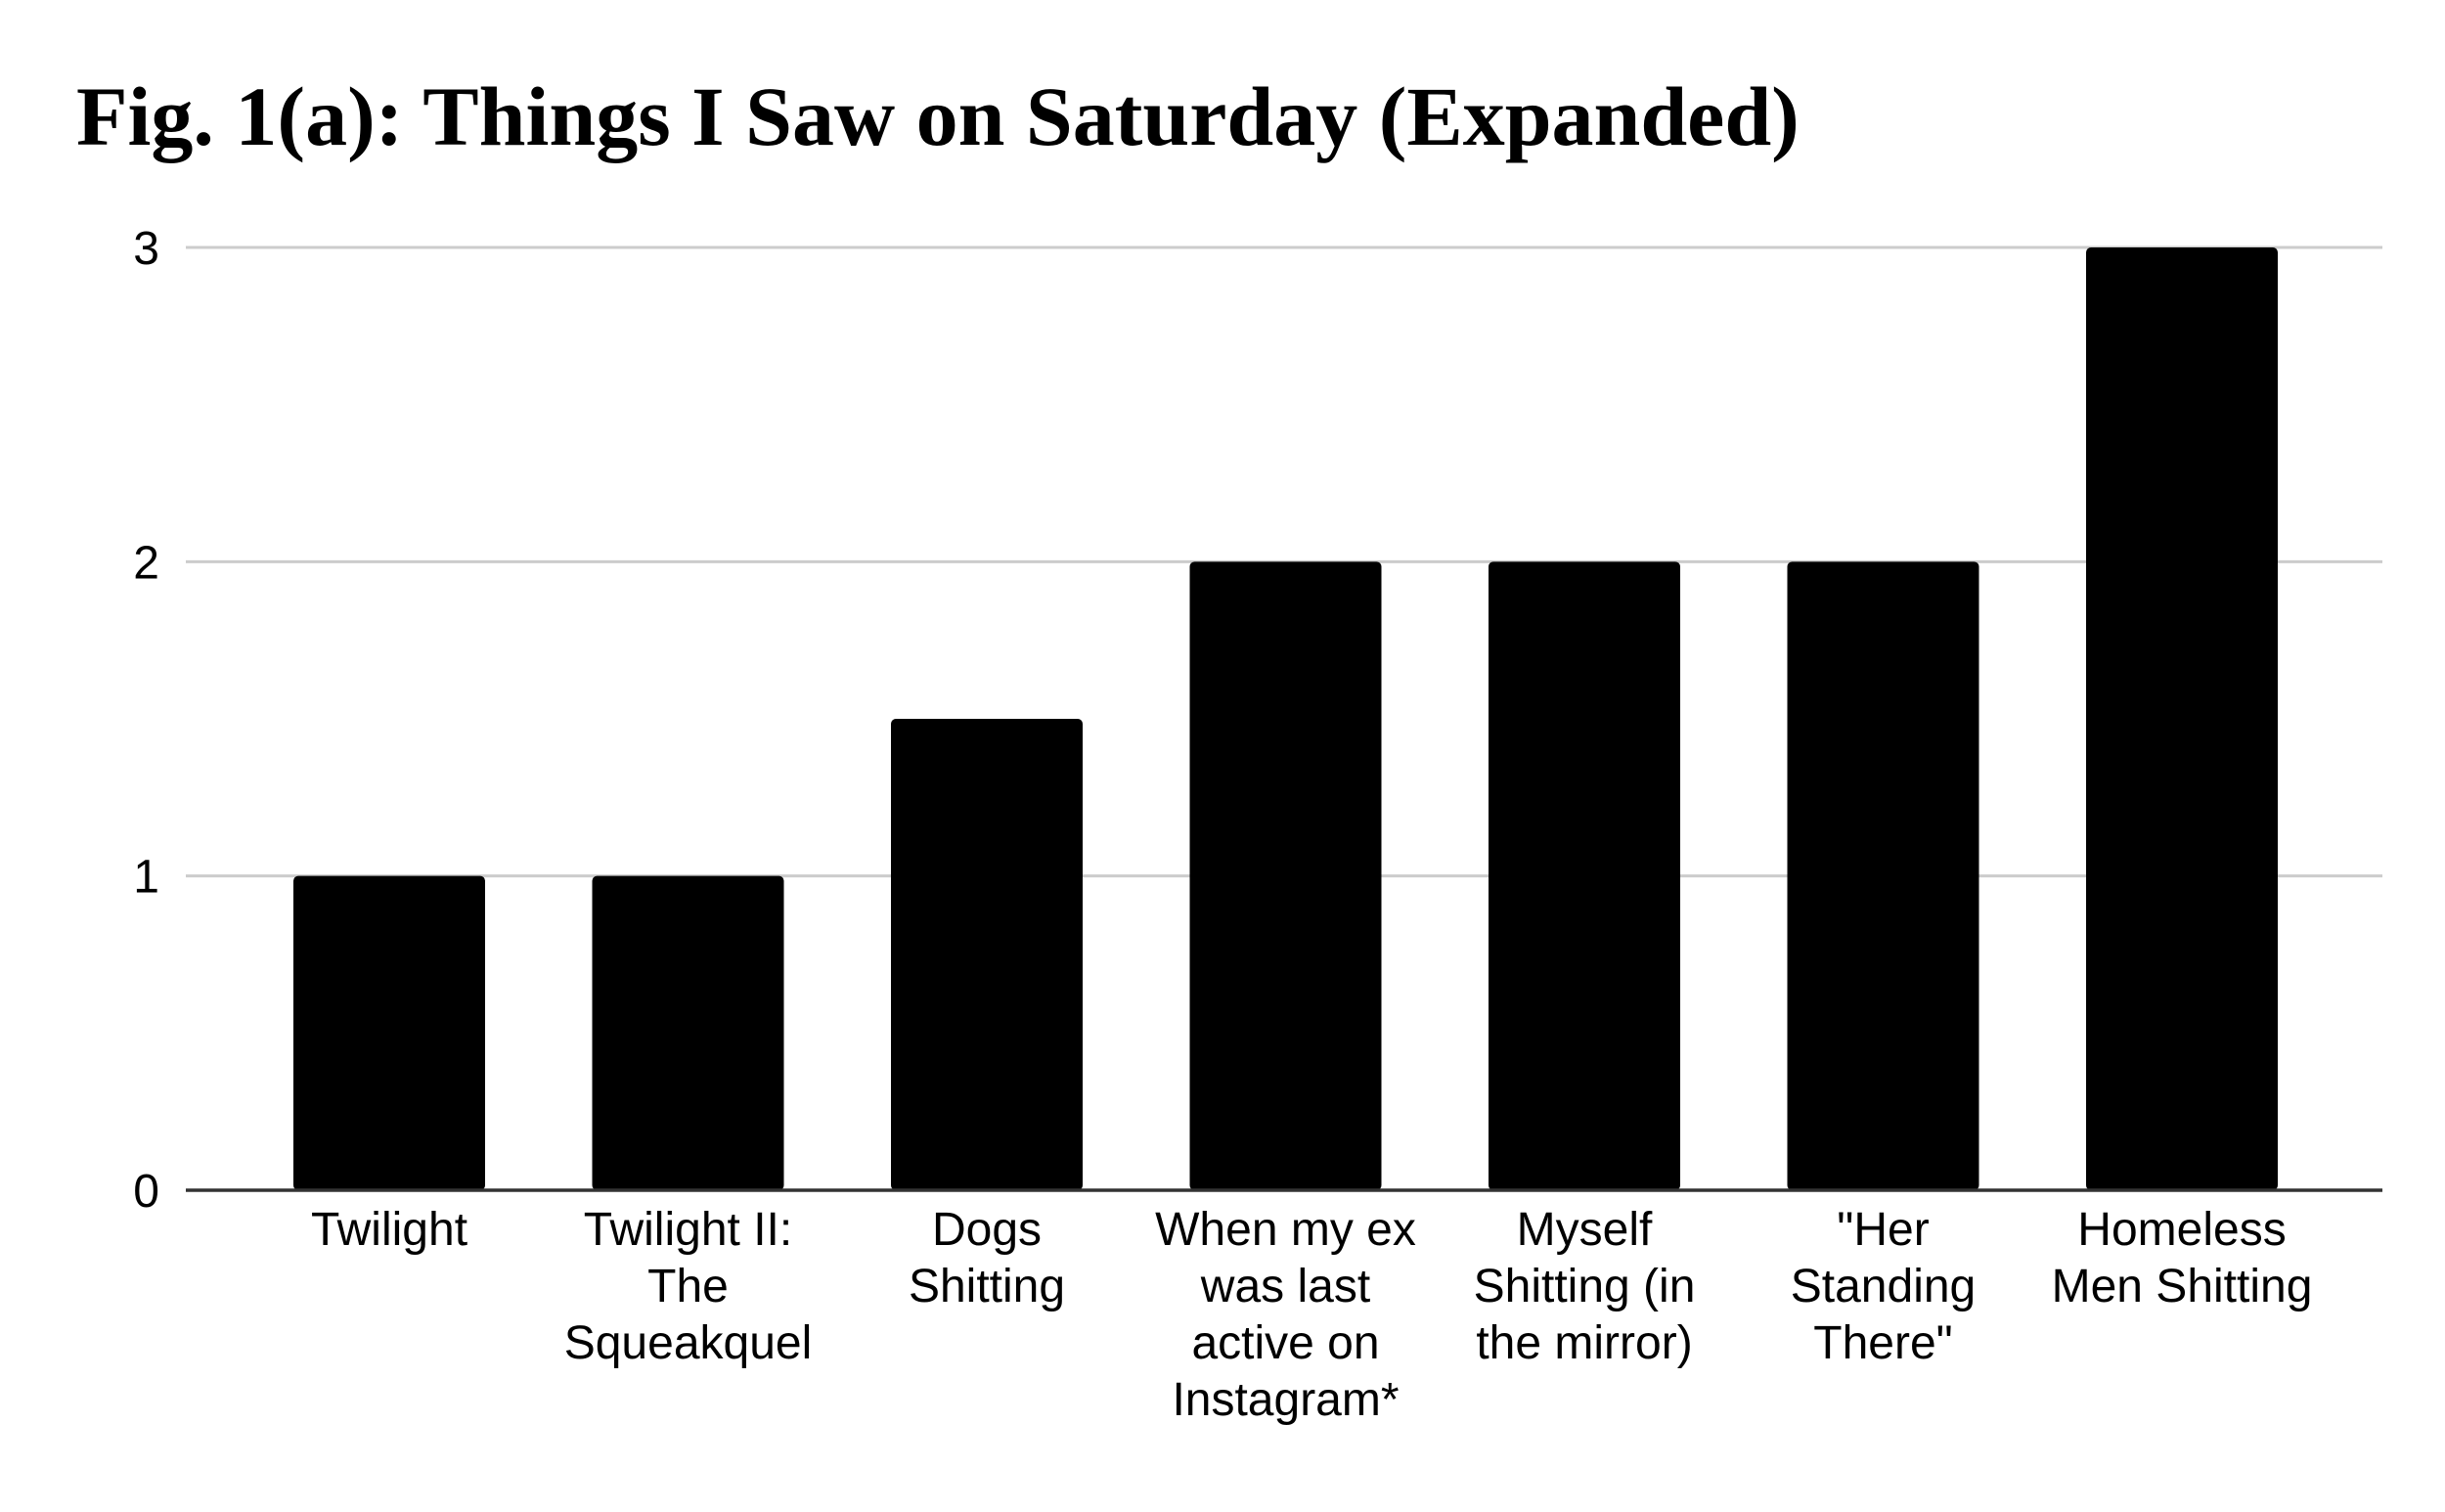 The height and width of the screenshot is (1512, 2445). I want to click on x-tick-label-line: Myself, so click(1585, 1230).